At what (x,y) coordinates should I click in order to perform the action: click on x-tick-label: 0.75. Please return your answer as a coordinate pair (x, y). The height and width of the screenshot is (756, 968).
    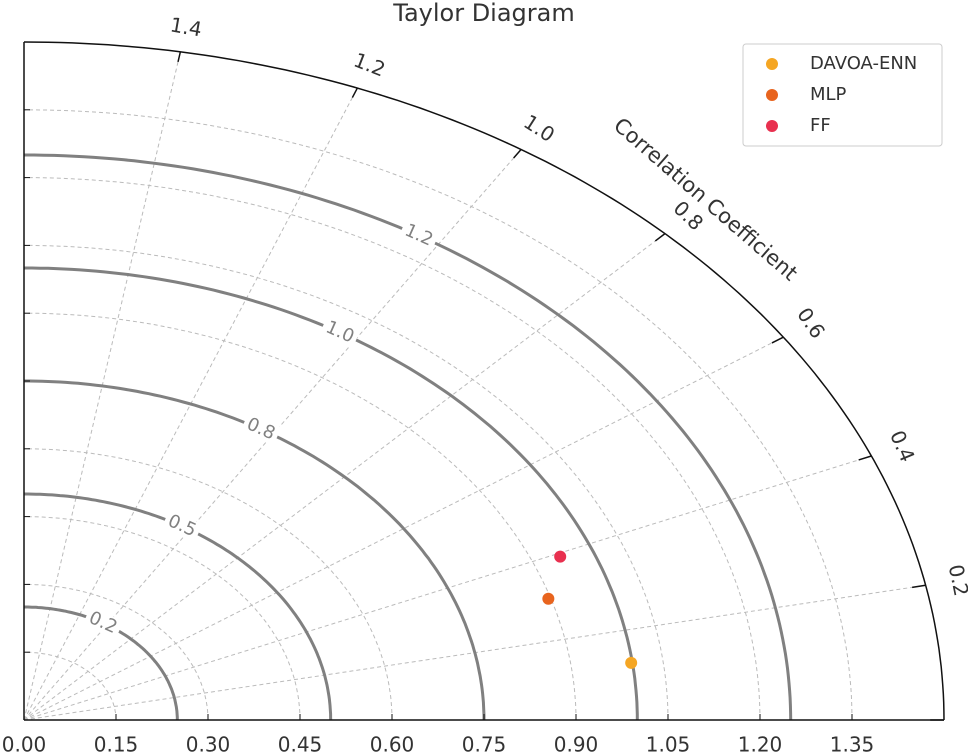
    Looking at the image, I should click on (484, 744).